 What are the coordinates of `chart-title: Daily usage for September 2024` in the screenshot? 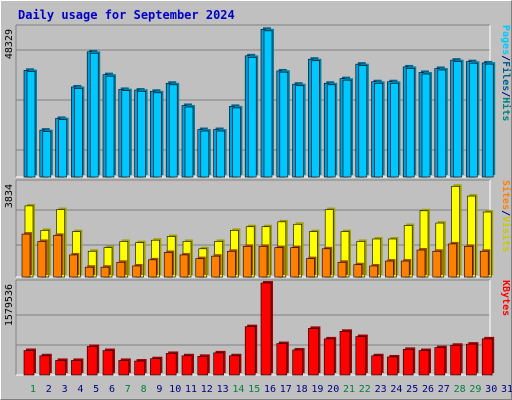 It's located at (126, 15).